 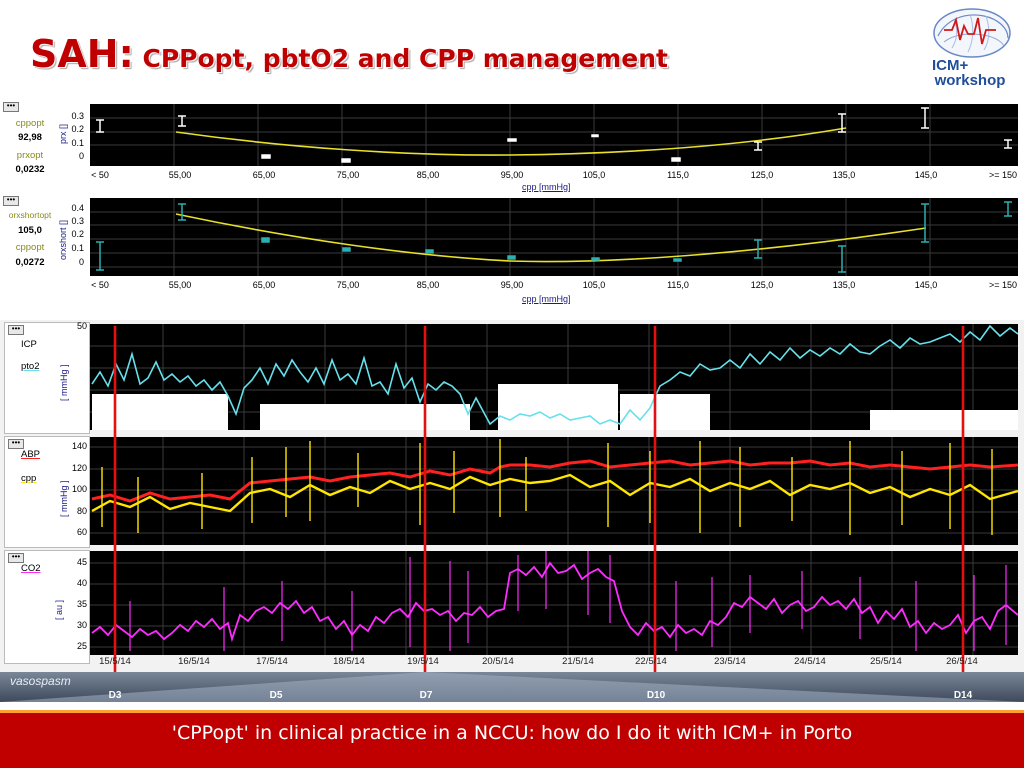 I want to click on orx-x-axis-label: cpp [mmHg], so click(x=546, y=299).